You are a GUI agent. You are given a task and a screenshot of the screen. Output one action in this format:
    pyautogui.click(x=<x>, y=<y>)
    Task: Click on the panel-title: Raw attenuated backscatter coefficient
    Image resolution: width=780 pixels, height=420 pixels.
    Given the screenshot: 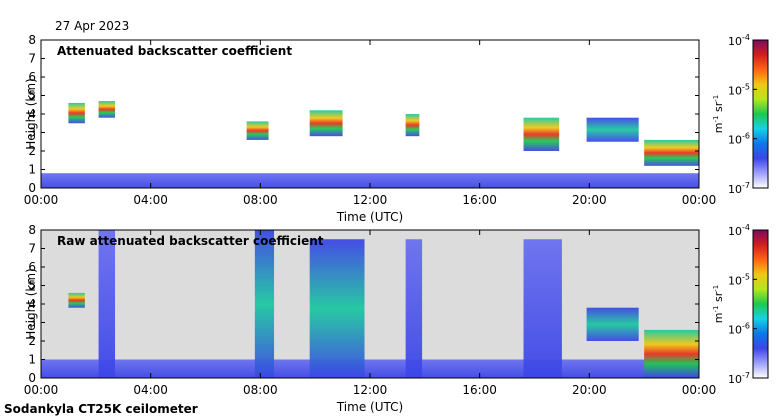 What is the action you would take?
    pyautogui.click(x=190, y=241)
    